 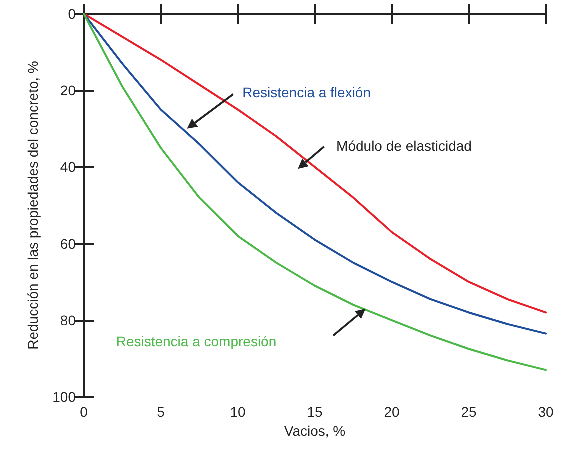 What do you see at coordinates (161, 412) in the screenshot?
I see `x-tick-label: 5` at bounding box center [161, 412].